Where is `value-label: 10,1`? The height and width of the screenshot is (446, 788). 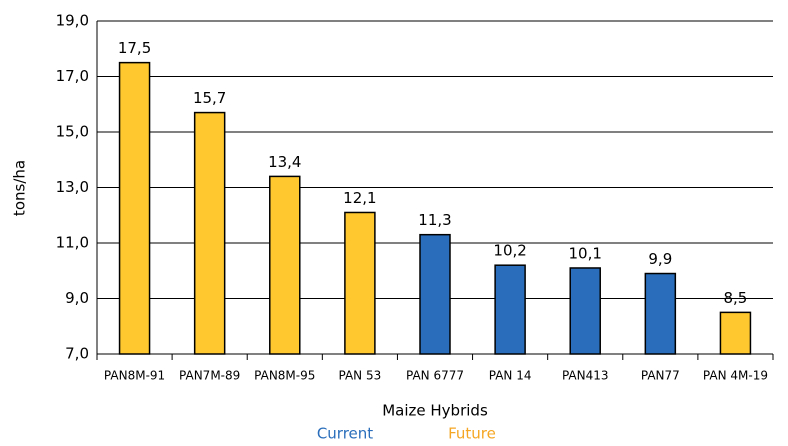
value-label: 10,1 is located at coordinates (585, 253).